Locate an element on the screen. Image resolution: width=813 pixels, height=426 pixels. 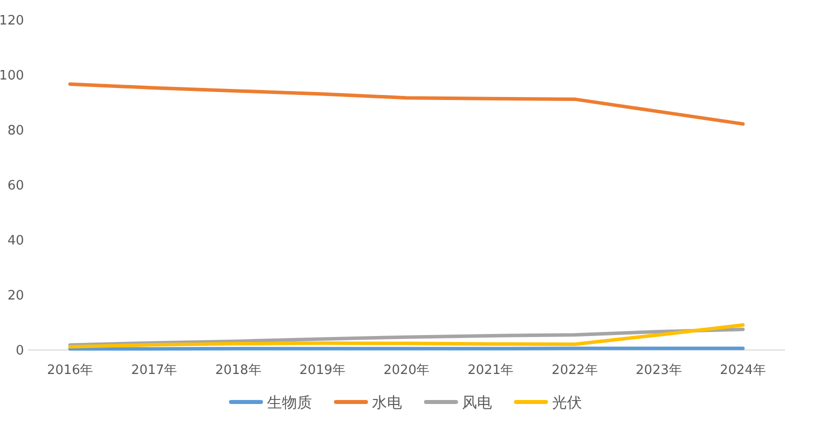
legend-label: 光伏 is located at coordinates (567, 403).